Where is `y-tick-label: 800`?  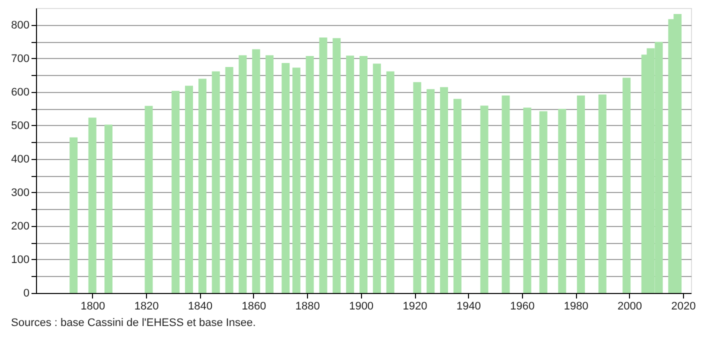 y-tick-label: 800 is located at coordinates (20, 25).